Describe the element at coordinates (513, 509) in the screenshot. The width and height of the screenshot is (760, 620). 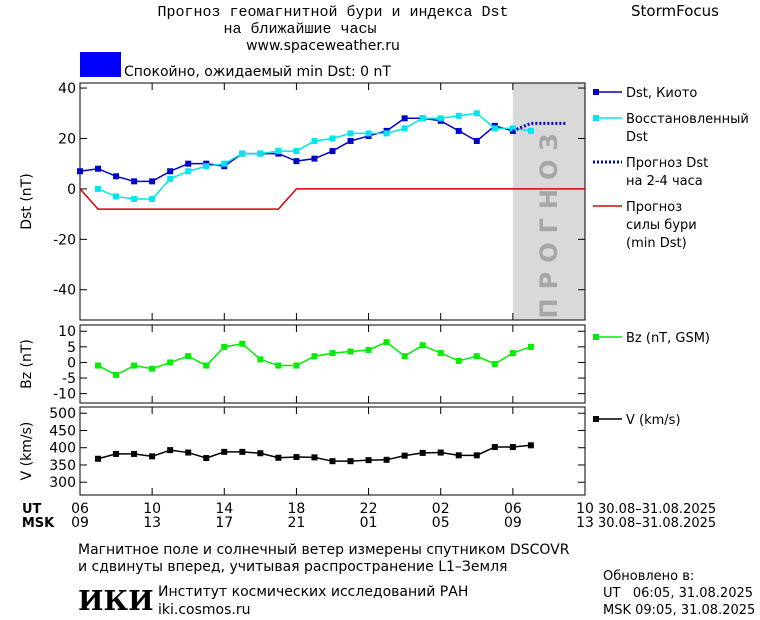
I see `x-tick-label: 06` at that location.